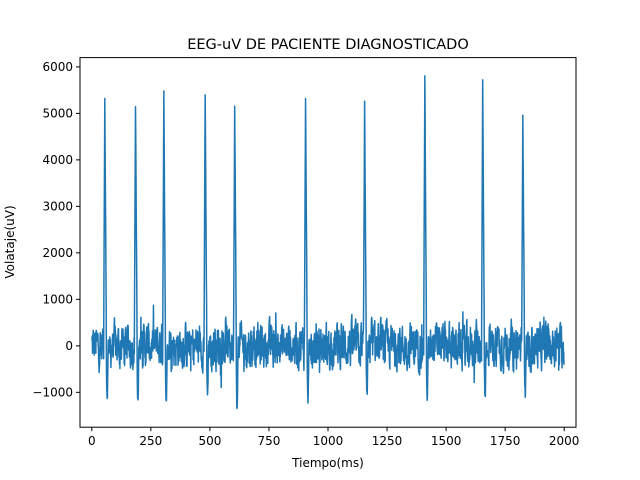 The image size is (640, 480). I want to click on y-tick-label: 3000, so click(57, 206).